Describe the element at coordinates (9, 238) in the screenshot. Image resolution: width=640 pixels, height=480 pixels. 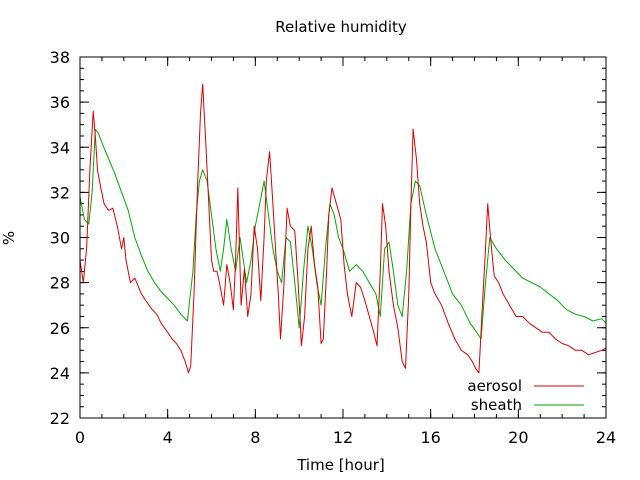
I see `y-axis-label: %` at that location.